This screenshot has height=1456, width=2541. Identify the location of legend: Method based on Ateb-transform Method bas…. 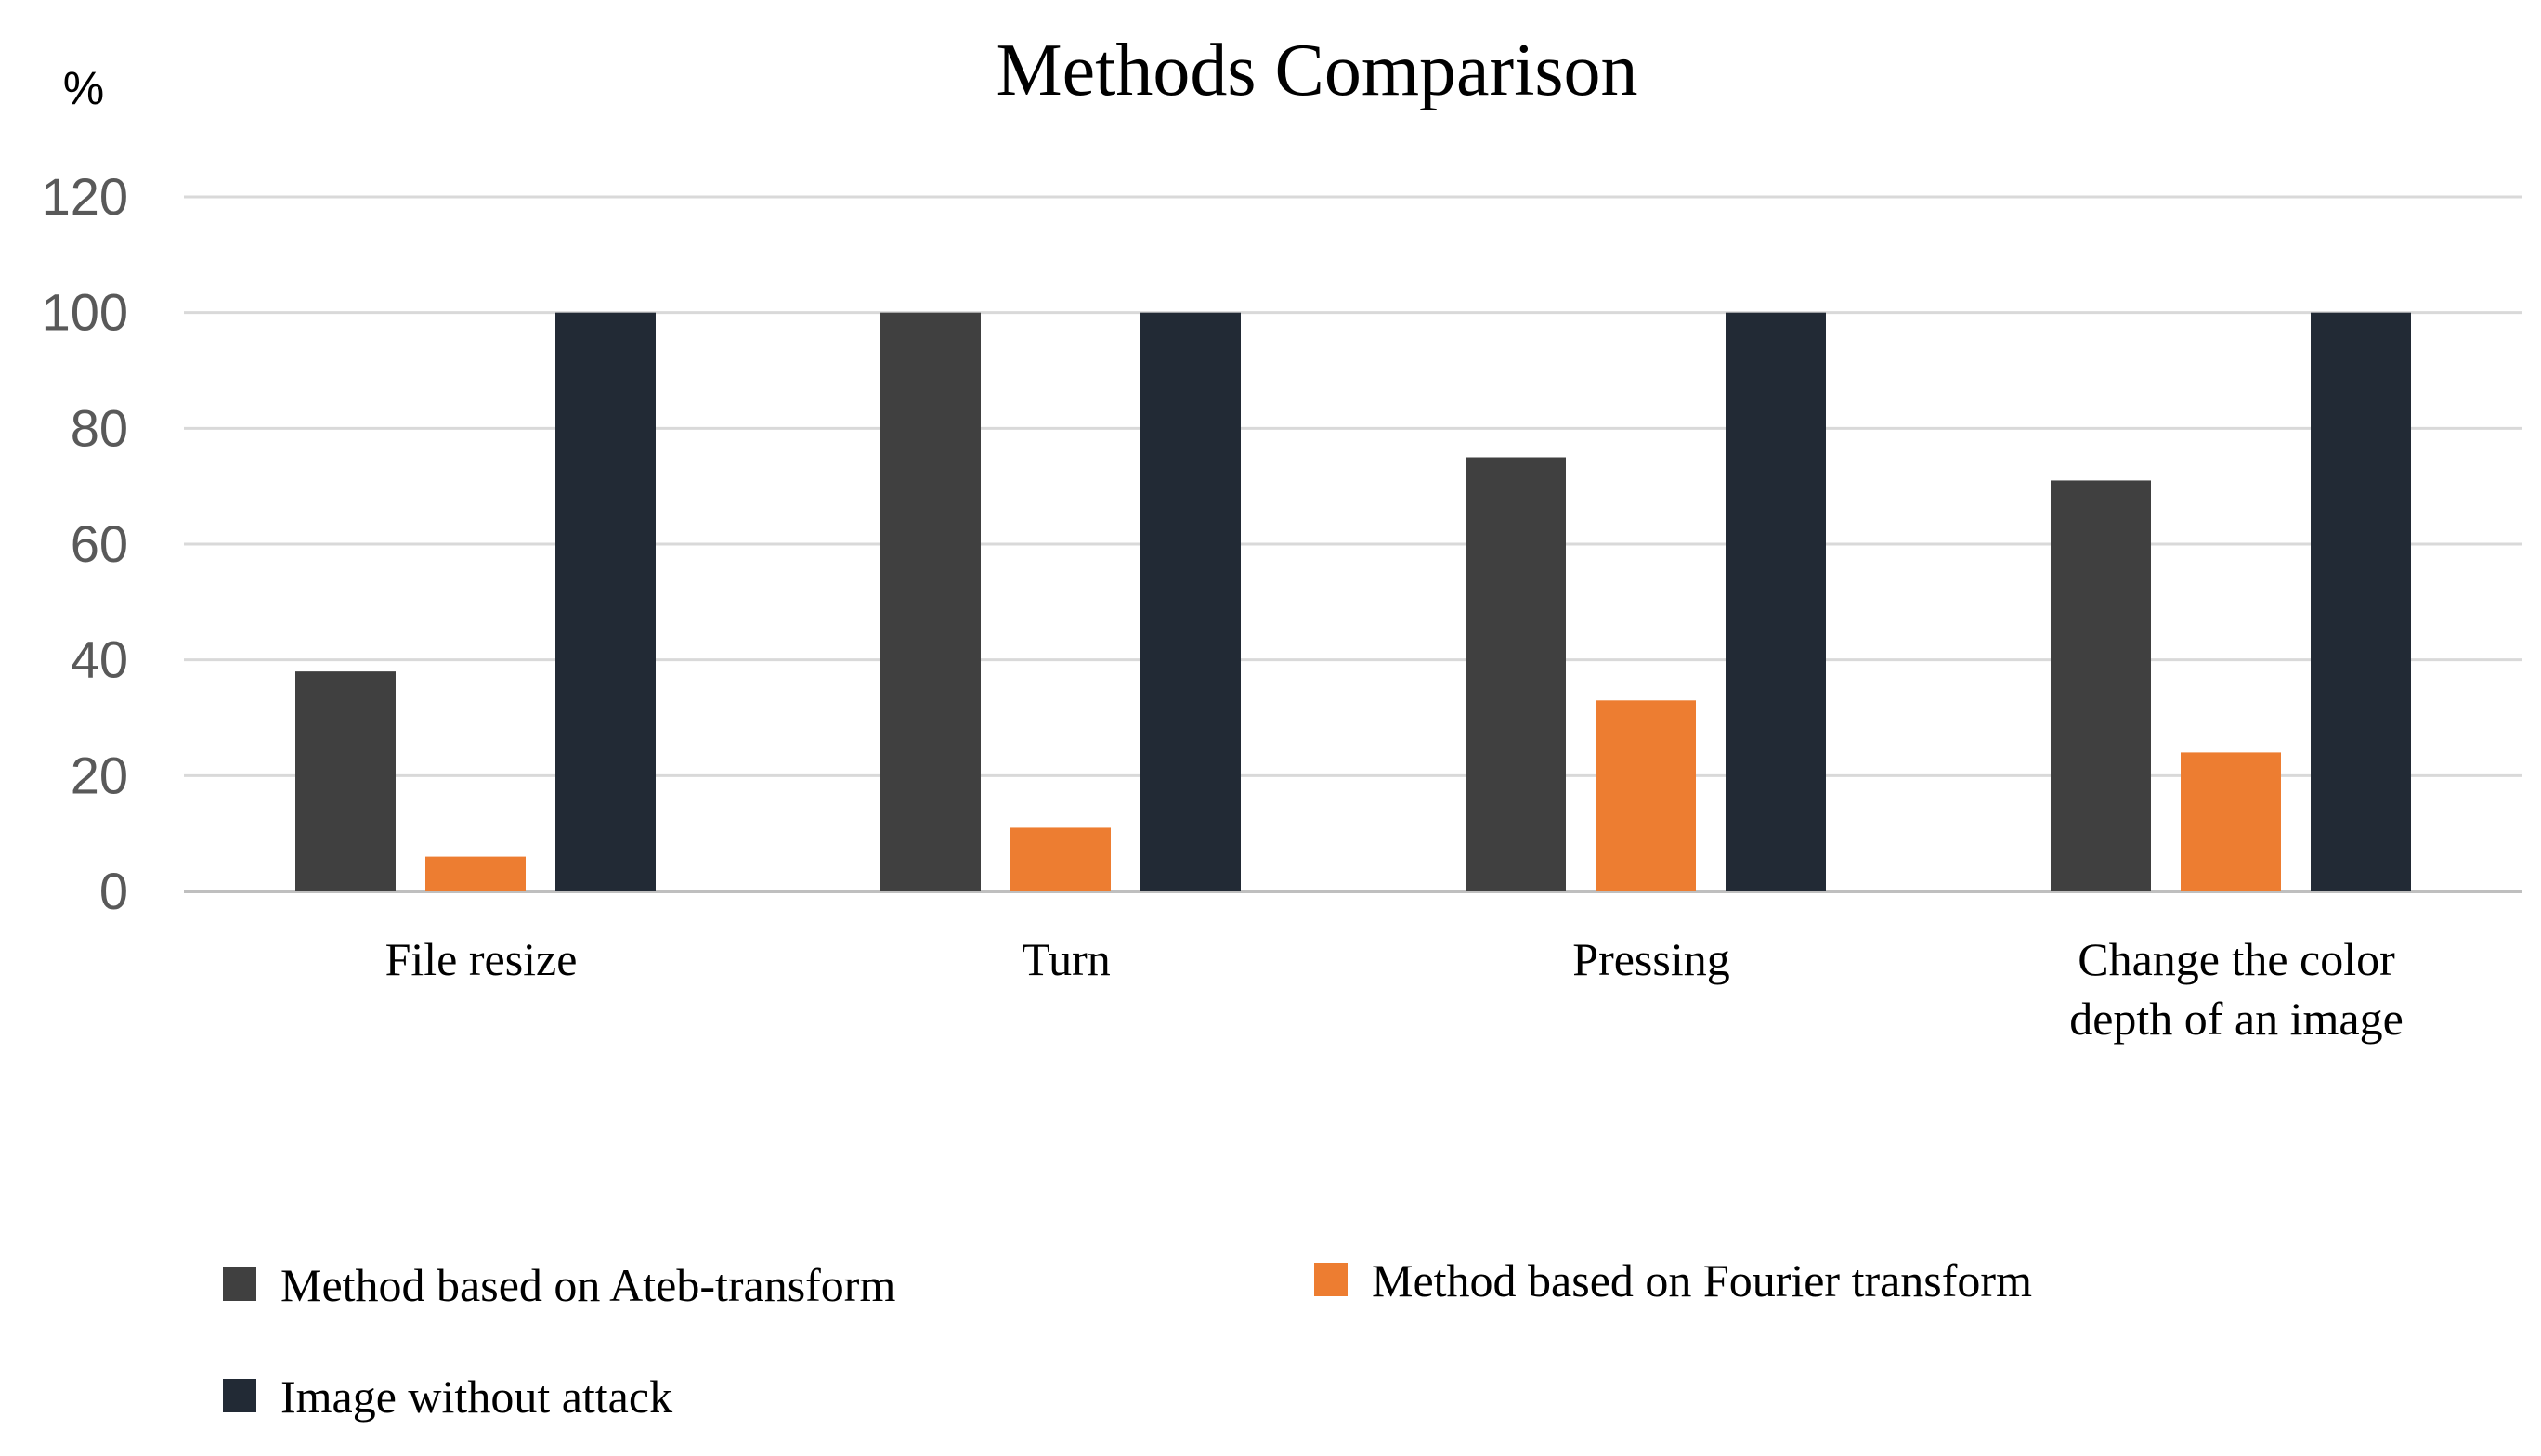
(1127, 1338).